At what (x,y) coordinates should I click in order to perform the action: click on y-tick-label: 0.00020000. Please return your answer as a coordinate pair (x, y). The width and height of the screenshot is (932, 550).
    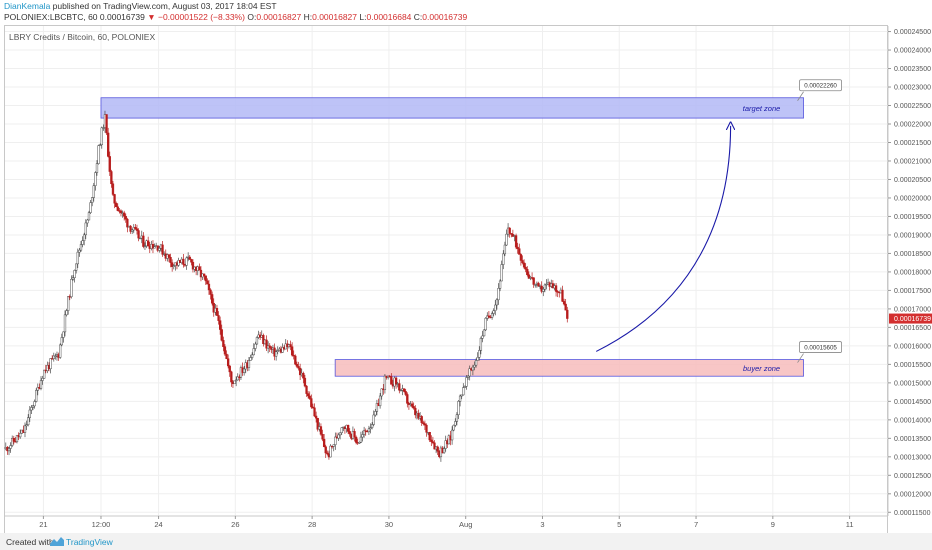
    Looking at the image, I should click on (912, 198).